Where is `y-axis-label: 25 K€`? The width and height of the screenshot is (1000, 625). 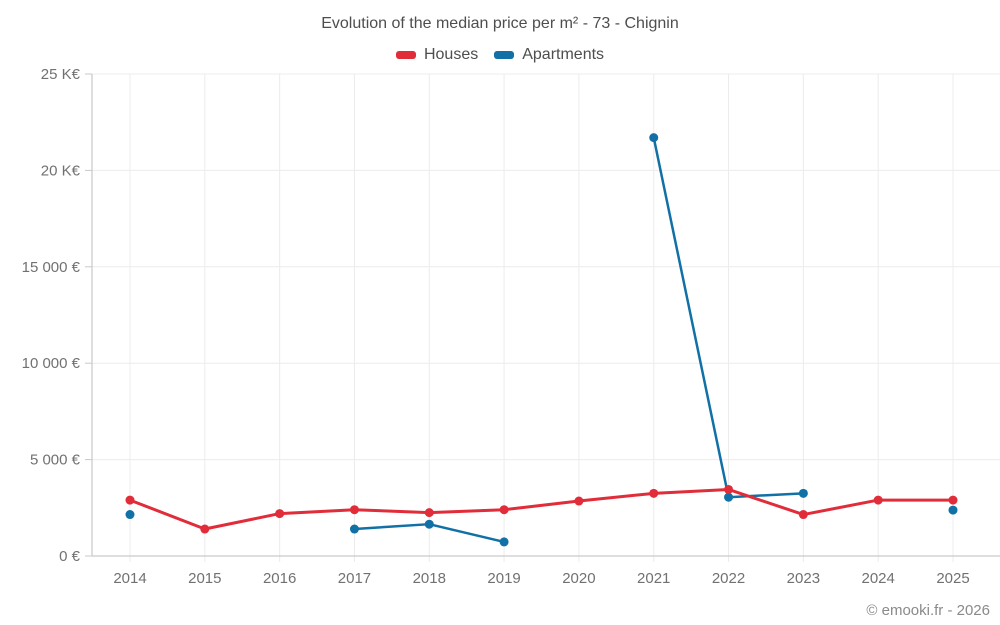 y-axis-label: 25 K€ is located at coordinates (61, 74).